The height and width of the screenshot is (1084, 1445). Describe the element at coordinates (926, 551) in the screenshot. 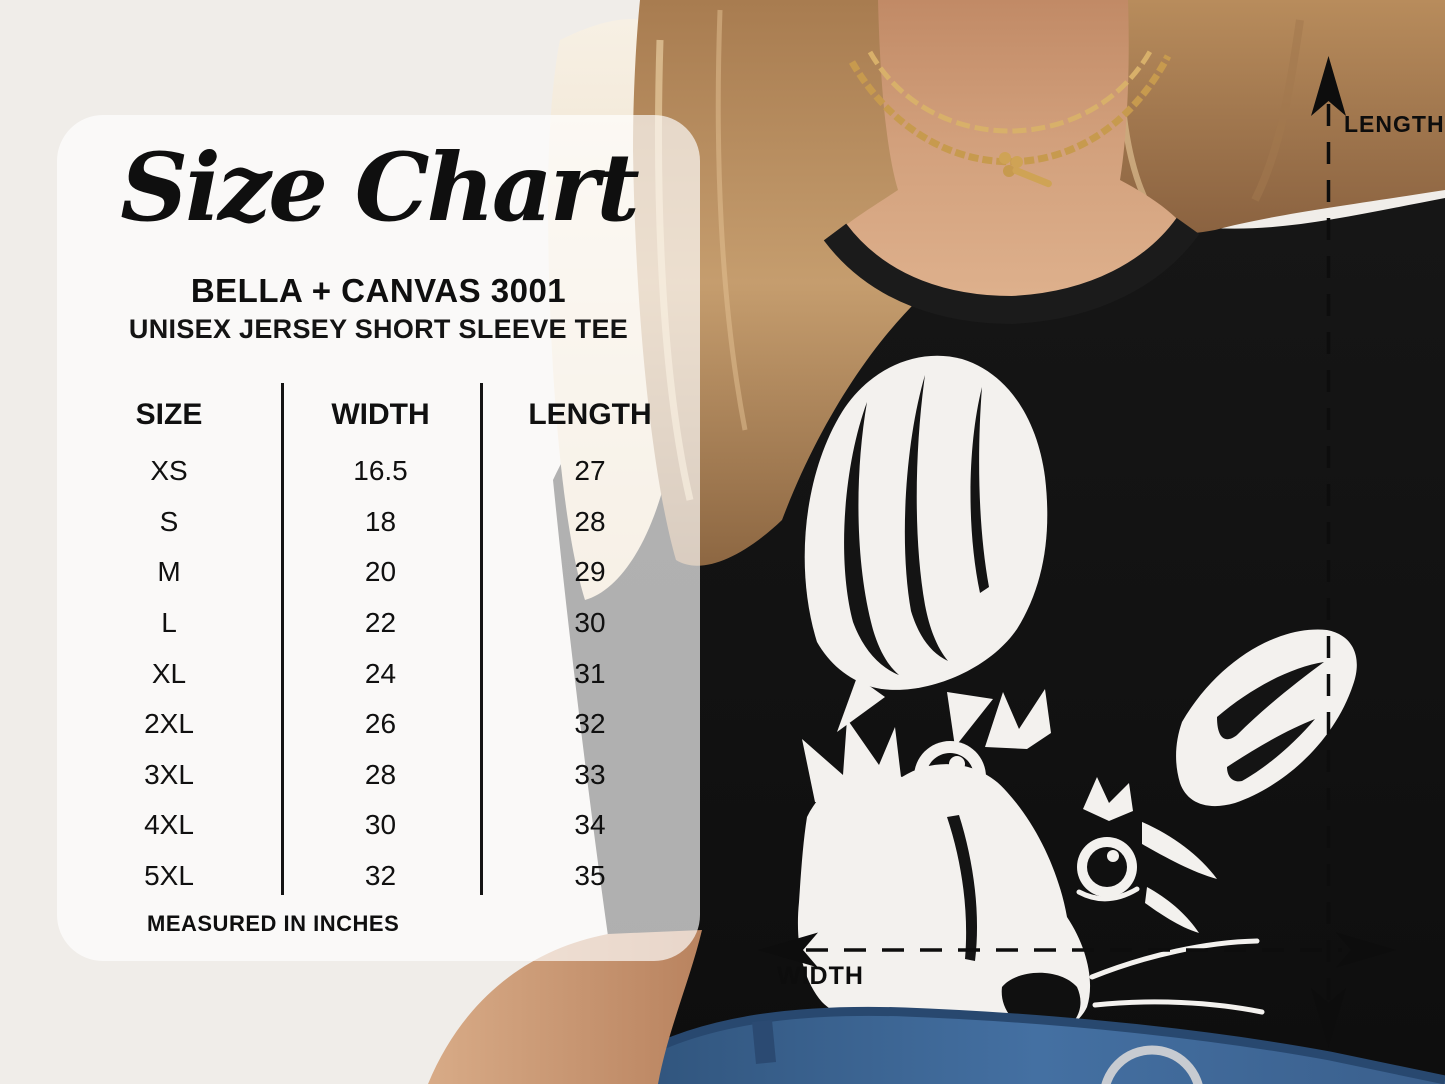

I see `corgi-left-ear` at that location.